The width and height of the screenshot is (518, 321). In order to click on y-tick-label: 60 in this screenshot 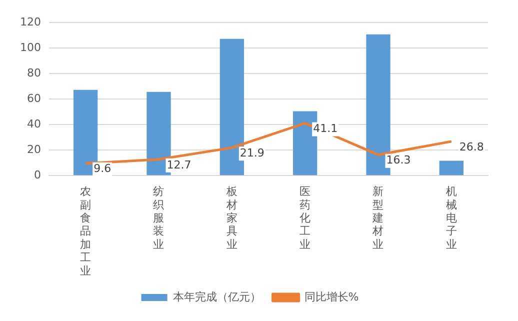, I will do `click(33, 98)`.